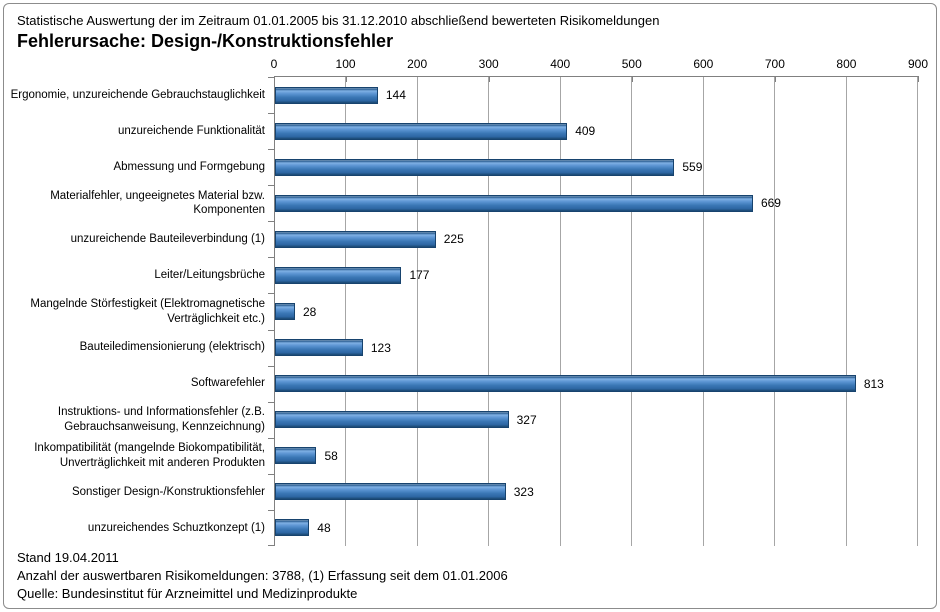 The width and height of the screenshot is (940, 612). I want to click on bar-row: 123, so click(596, 348).